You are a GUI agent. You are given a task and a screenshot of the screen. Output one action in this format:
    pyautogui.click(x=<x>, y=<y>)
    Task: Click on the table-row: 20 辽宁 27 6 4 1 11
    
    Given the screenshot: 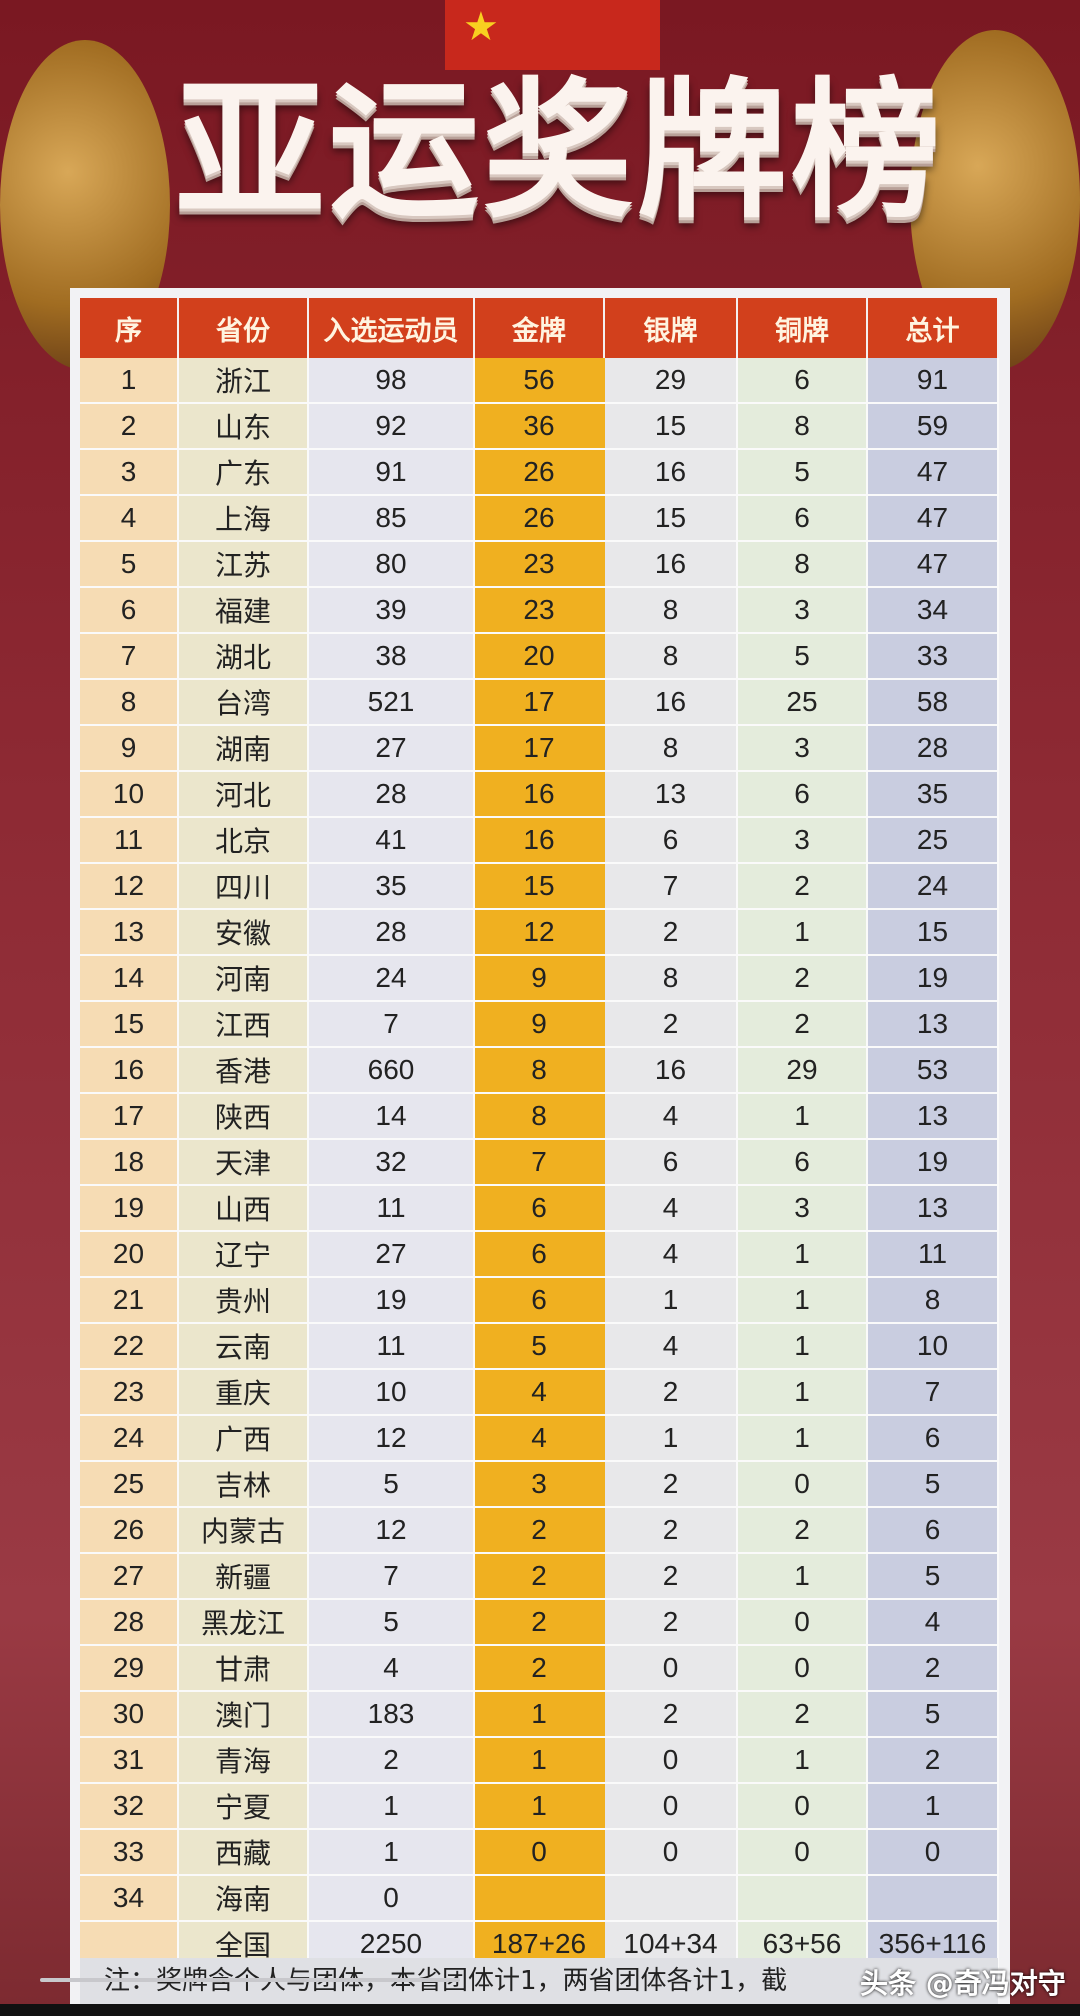 What is the action you would take?
    pyautogui.click(x=539, y=1254)
    